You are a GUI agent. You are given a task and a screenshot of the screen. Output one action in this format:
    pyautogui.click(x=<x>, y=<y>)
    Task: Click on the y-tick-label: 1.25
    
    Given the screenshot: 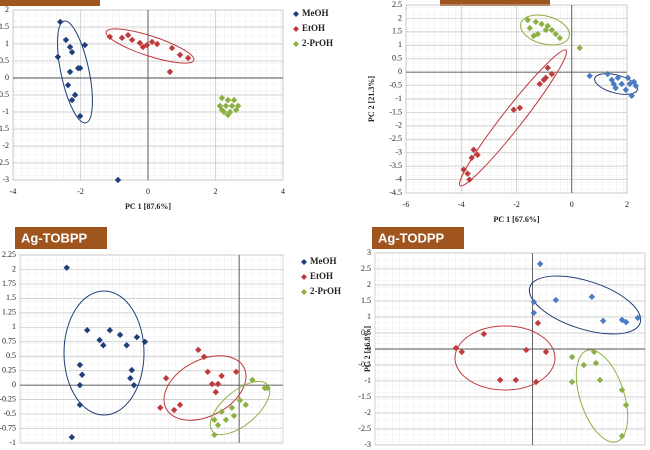 What is the action you would take?
    pyautogui.click(x=9, y=312)
    